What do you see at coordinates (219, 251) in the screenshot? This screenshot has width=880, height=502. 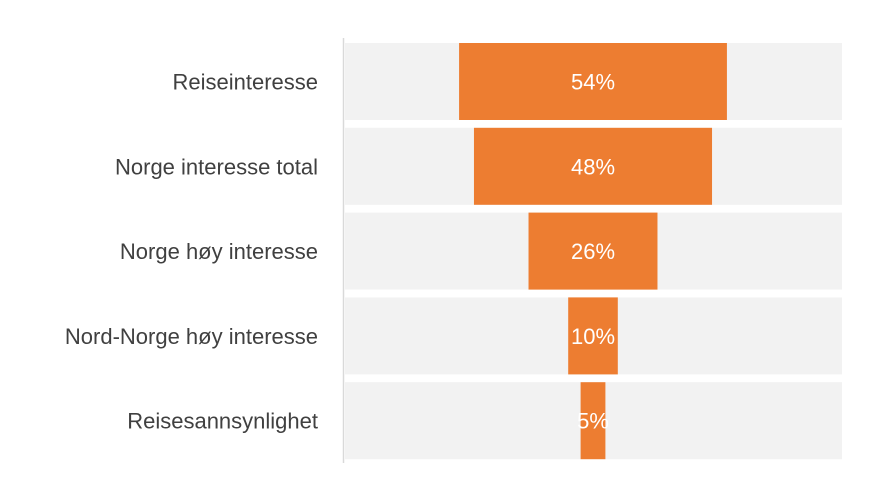 I see `category-label: Norge høy interesse` at bounding box center [219, 251].